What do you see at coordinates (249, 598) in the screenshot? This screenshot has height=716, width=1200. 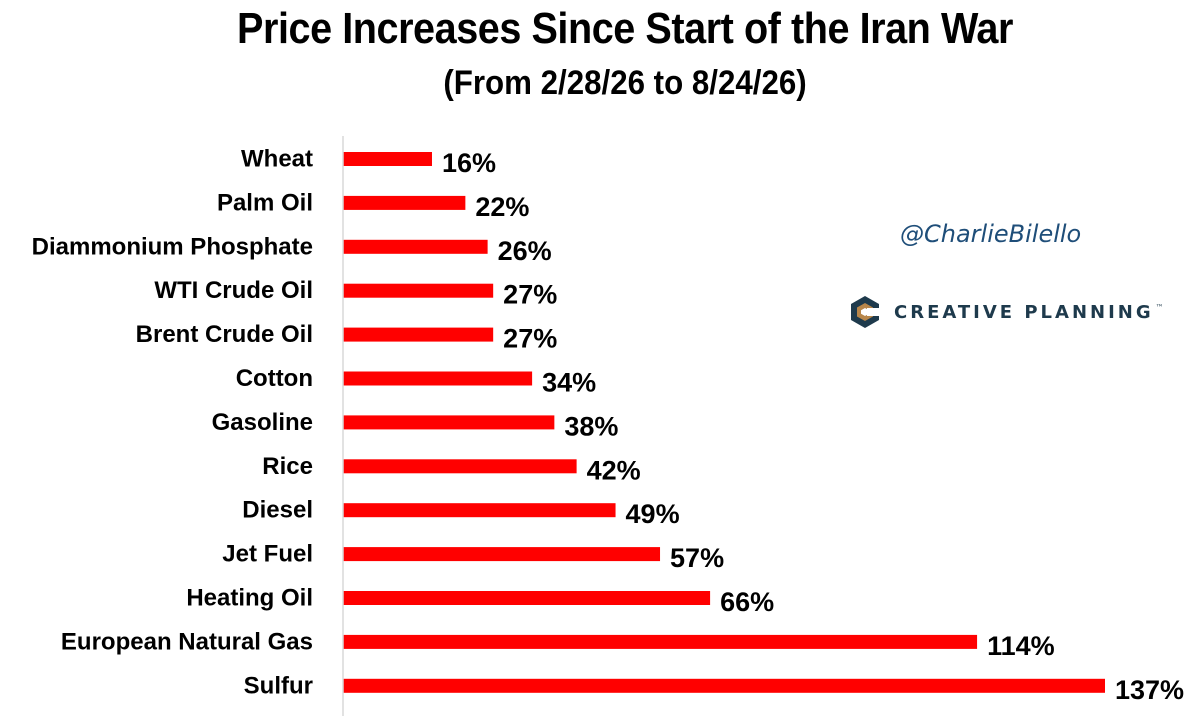 I see `category-label: Heating Oil` at bounding box center [249, 598].